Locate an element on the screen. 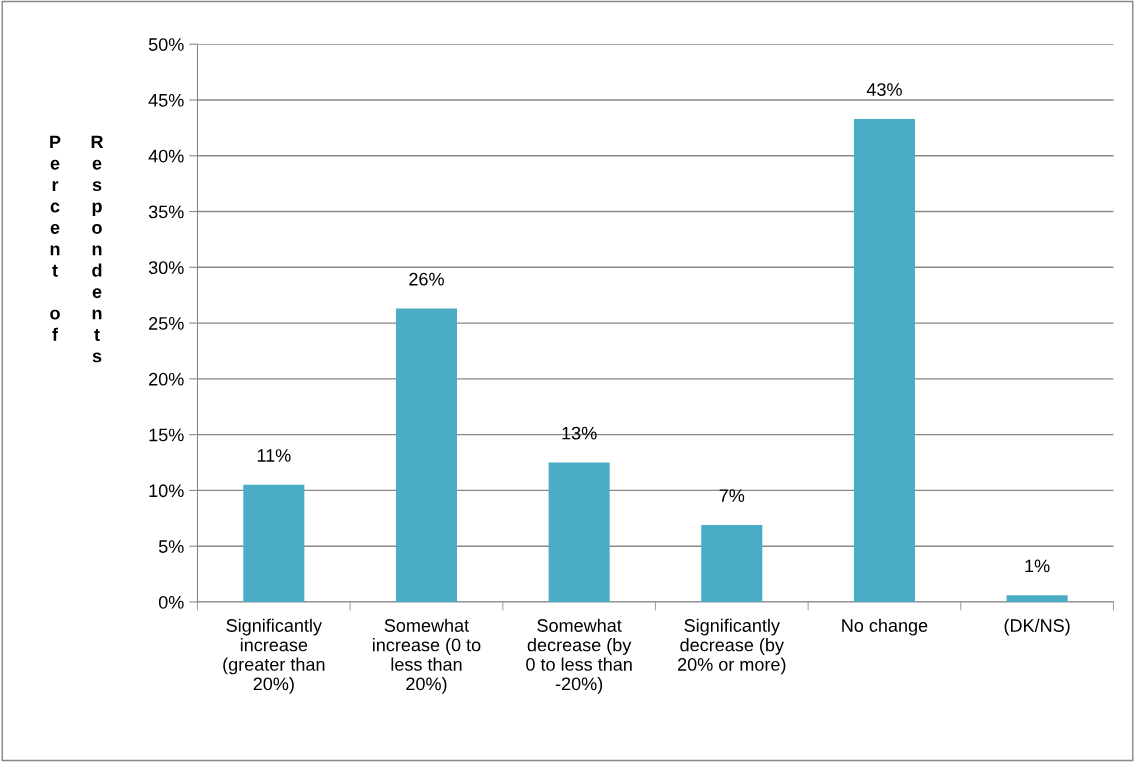  y-tick-label: 0% is located at coordinates (171, 602).